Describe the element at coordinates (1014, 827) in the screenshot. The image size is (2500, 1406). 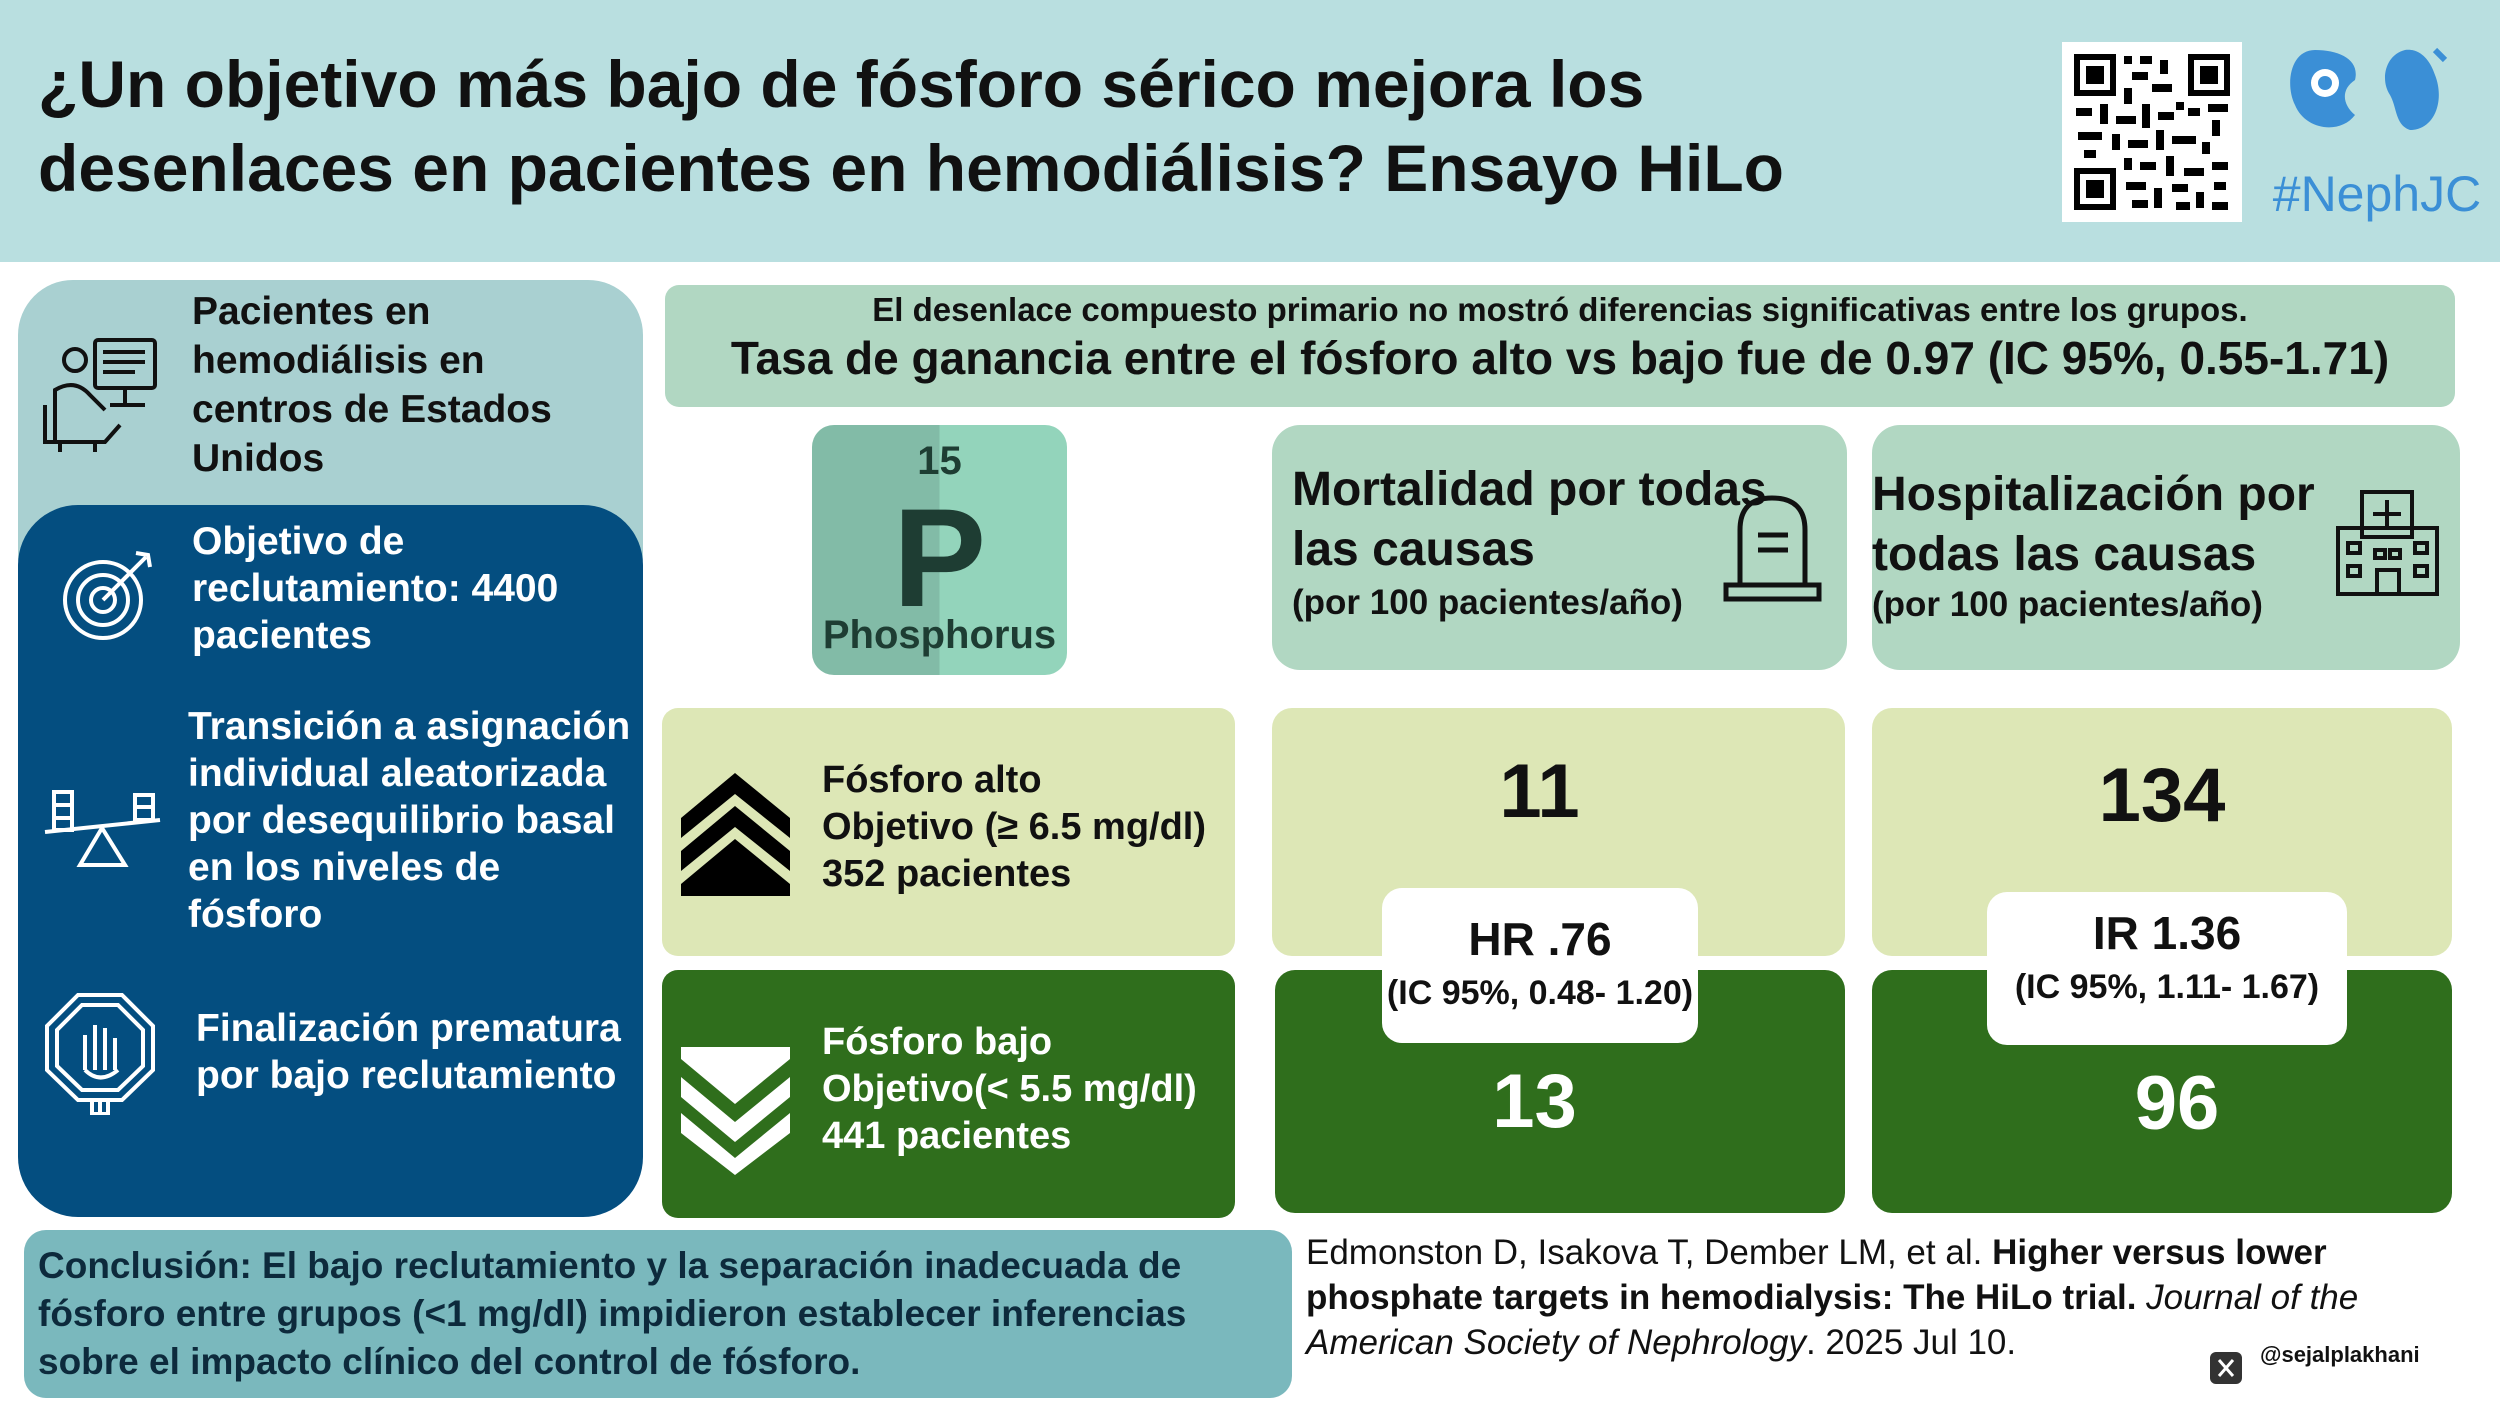
I see `high-arm-target: Objetivo (≥ 6.5 mg/dl)` at that location.